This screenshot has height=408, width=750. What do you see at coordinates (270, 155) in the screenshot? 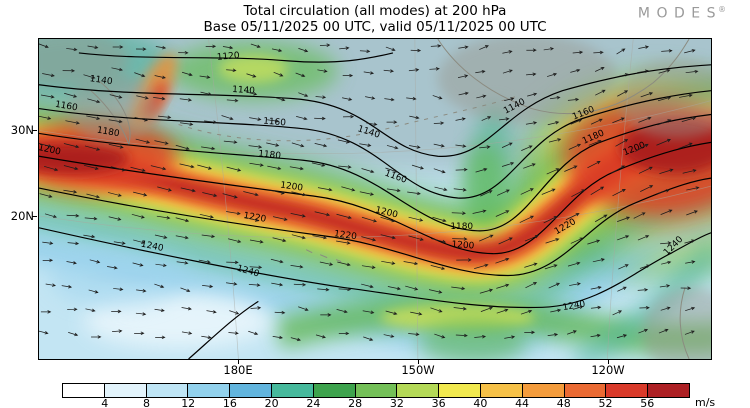
I see `contour-label: 1180` at bounding box center [270, 155].